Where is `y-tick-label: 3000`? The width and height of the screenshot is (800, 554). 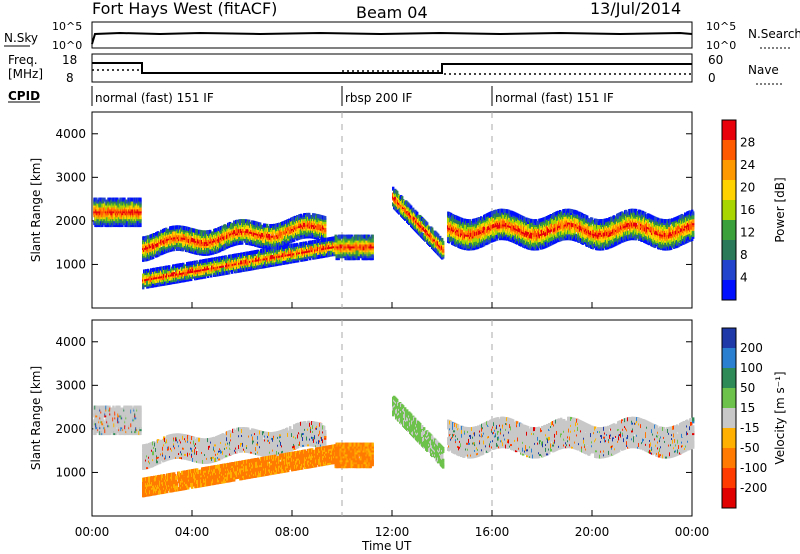 y-tick-label: 3000 is located at coordinates (70, 177).